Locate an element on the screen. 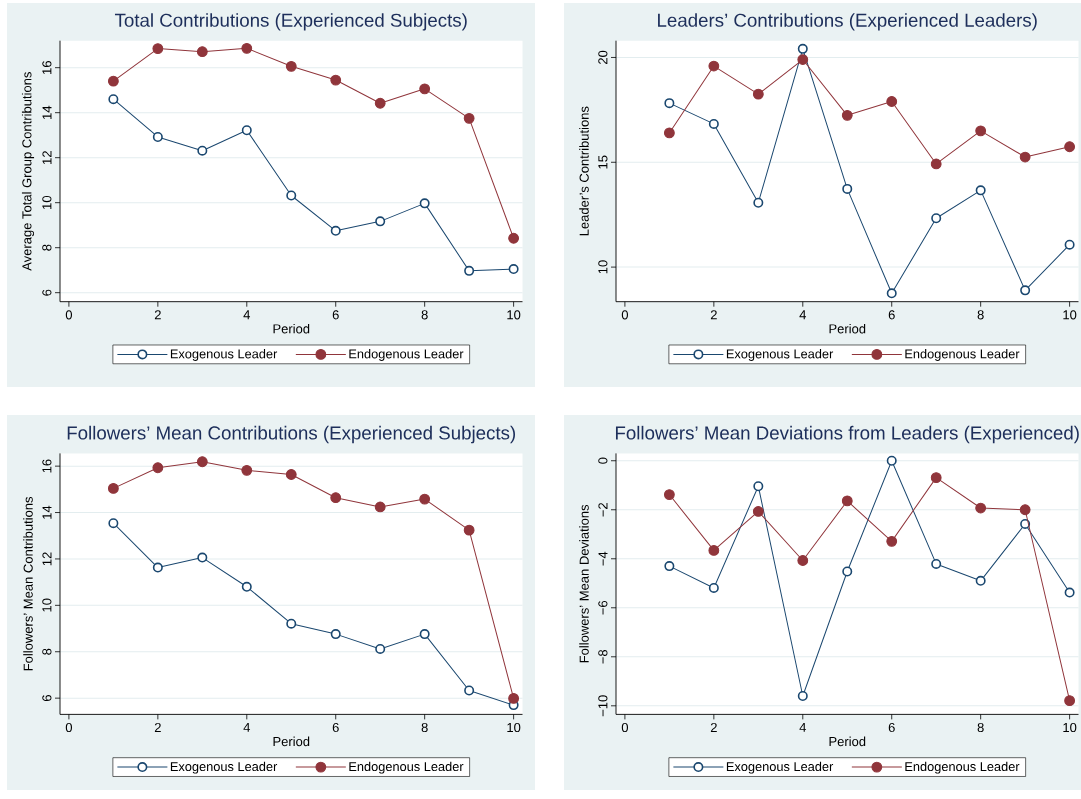 The height and width of the screenshot is (799, 1081). y-tick-label: −4 is located at coordinates (603, 558).